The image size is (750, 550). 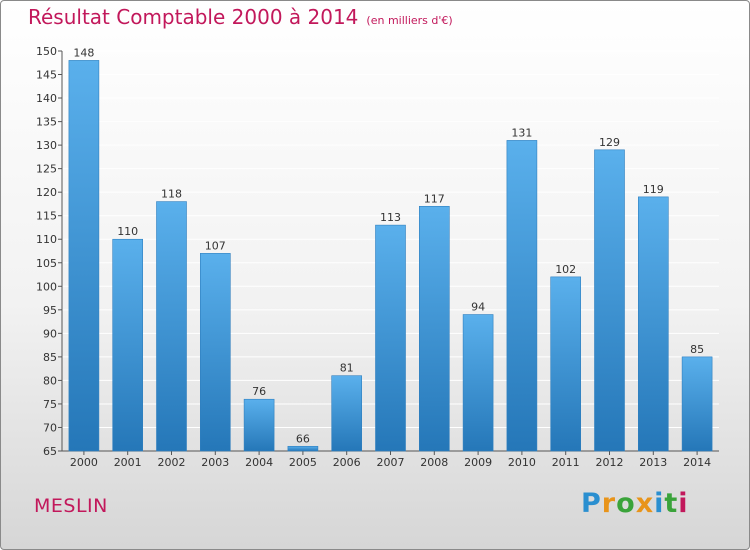 I want to click on x-tick-label: 2003, so click(x=215, y=462).